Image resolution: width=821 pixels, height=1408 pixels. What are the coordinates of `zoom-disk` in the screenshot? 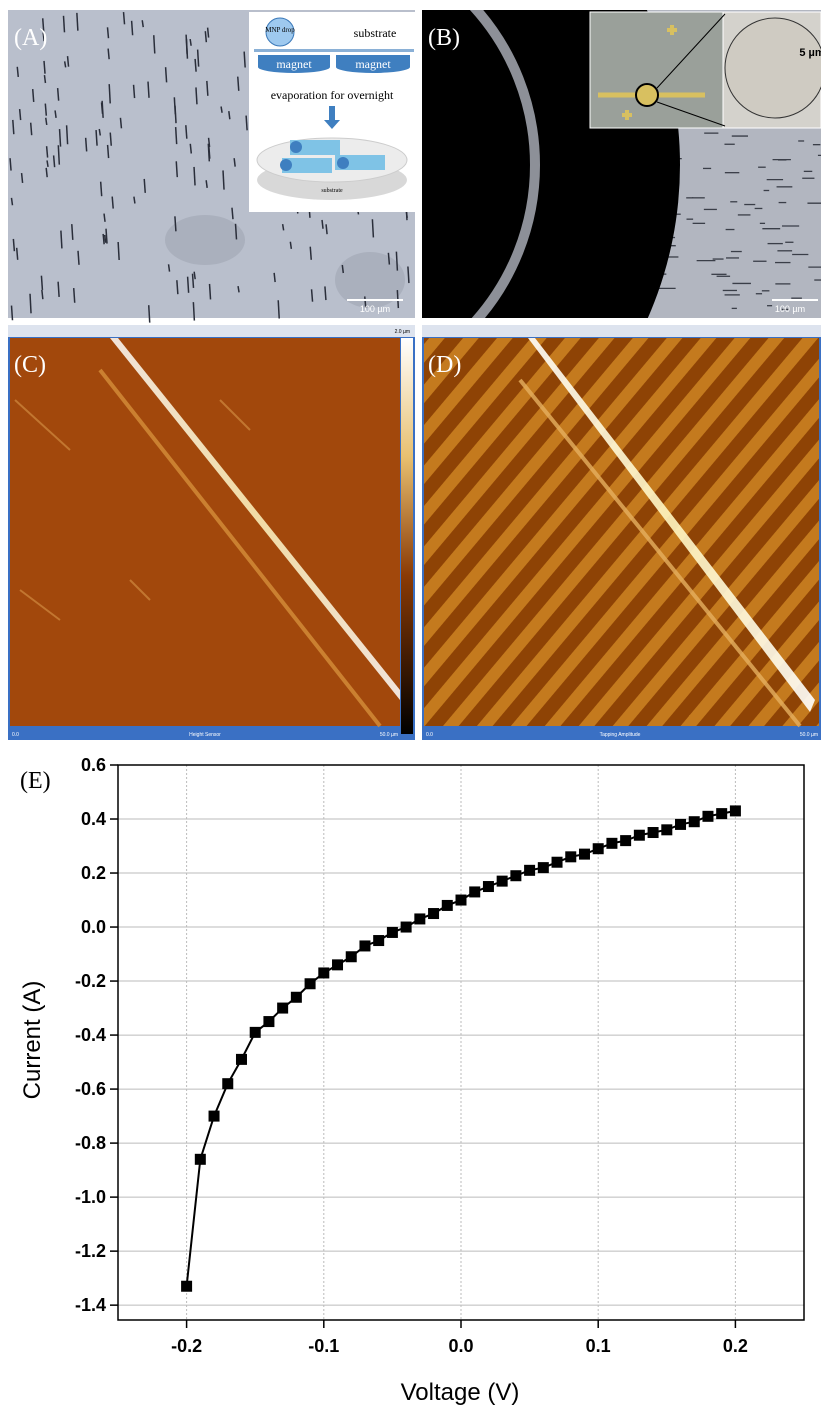 It's located at (772, 68).